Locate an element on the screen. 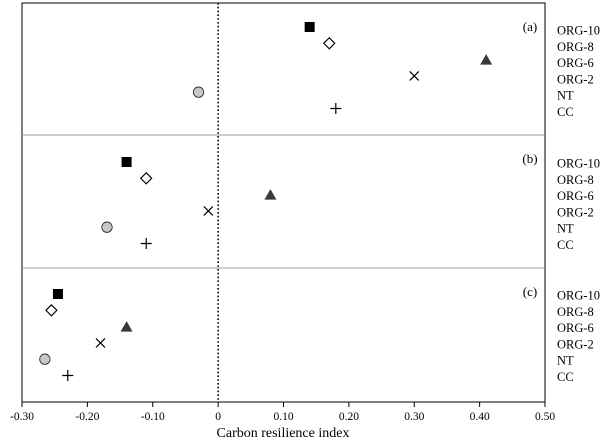 The height and width of the screenshot is (443, 610). x-tick-label: 0.40 is located at coordinates (480, 417).